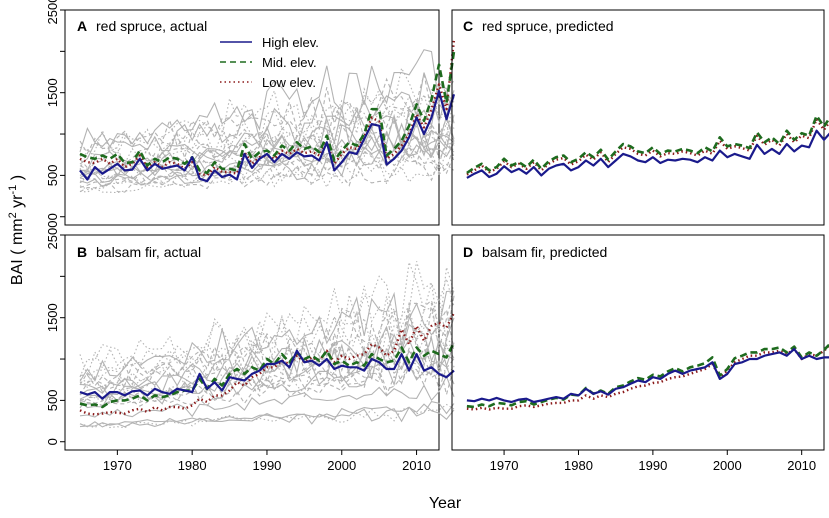  I want to click on panel-B-title: balsam fir, actual, so click(148, 252).